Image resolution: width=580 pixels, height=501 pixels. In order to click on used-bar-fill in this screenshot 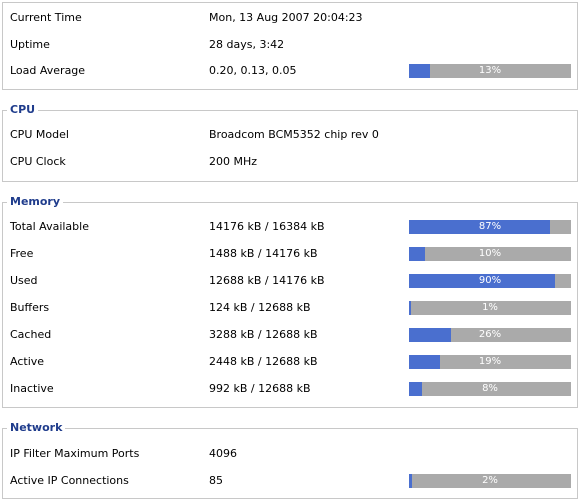, I will do `click(482, 281)`.